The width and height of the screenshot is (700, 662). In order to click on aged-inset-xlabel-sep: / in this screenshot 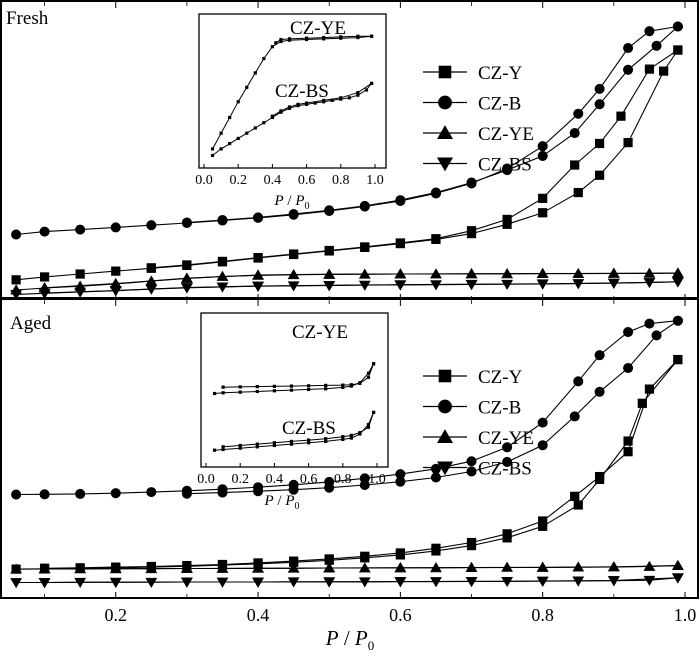, I will do `click(280, 501)`.